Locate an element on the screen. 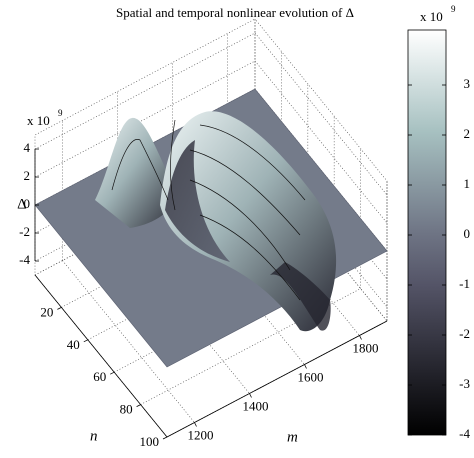 The image size is (474, 458). z-tick-label: -4 is located at coordinates (24, 259).